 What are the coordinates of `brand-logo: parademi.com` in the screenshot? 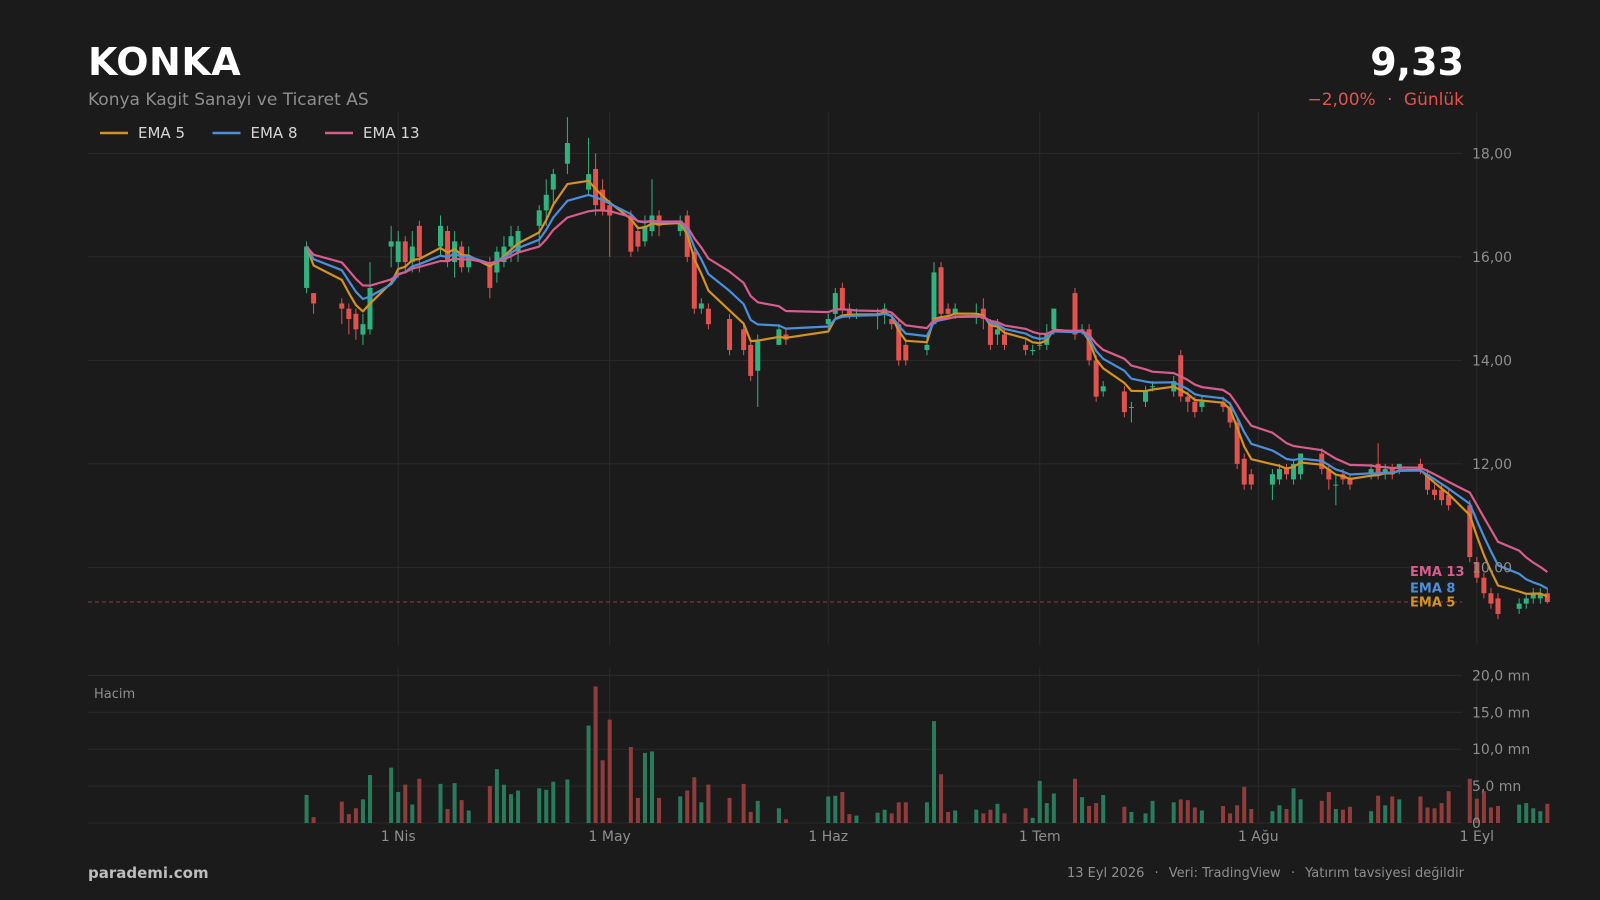 It's located at (148, 873).